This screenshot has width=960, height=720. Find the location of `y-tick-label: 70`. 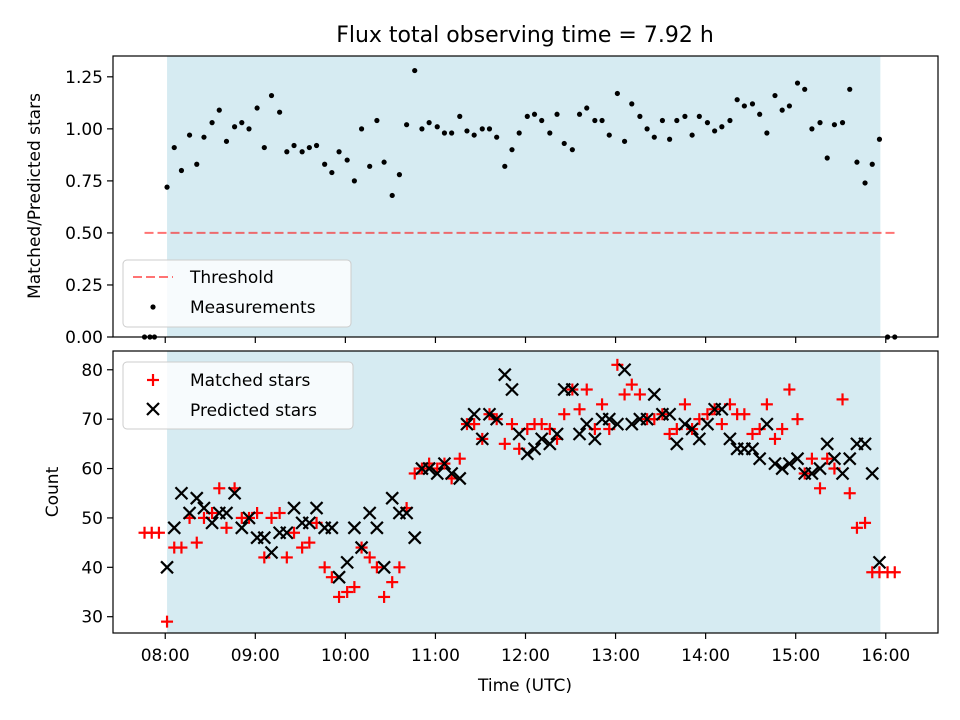

y-tick-label: 70 is located at coordinates (92, 420).